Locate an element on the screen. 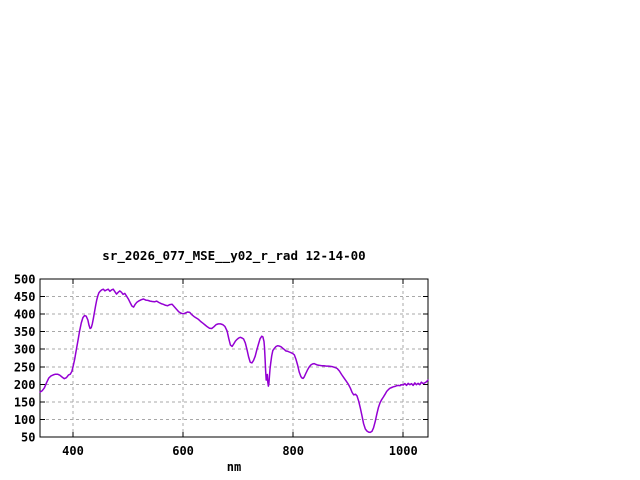  y-tick-label: 400 is located at coordinates (25, 315).